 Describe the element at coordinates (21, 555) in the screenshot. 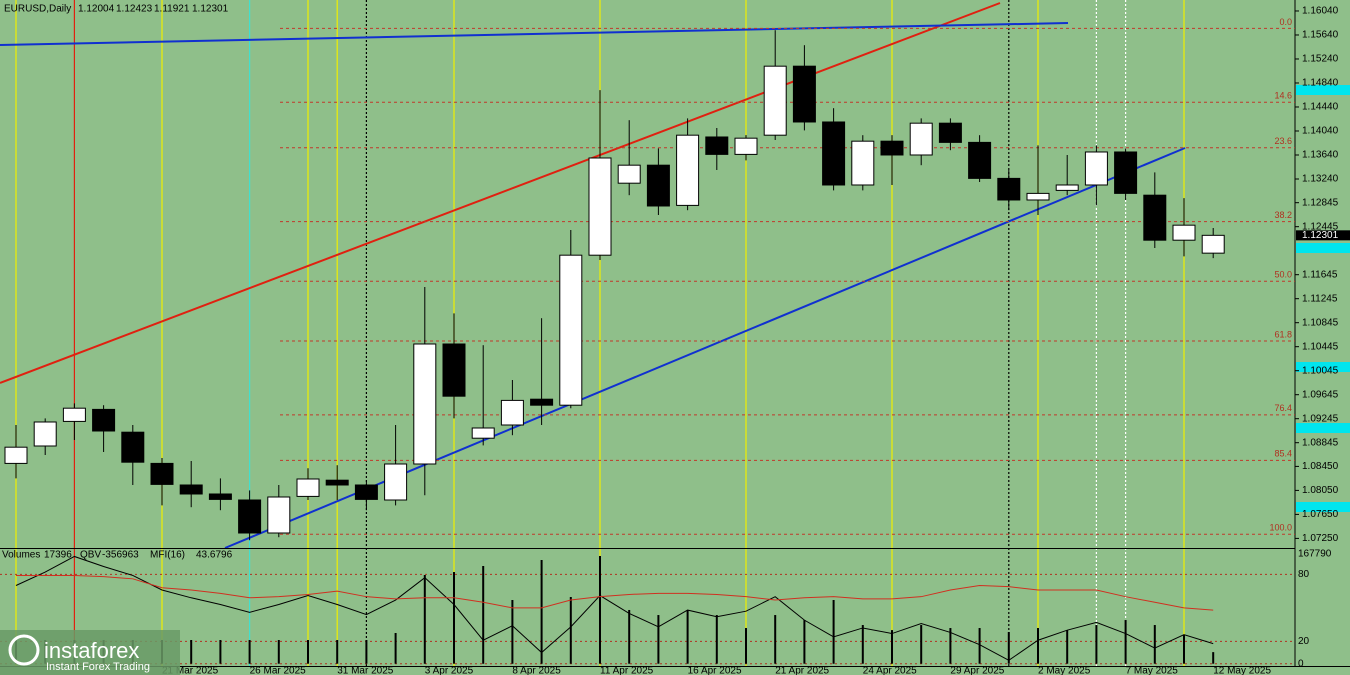

I see `indicator-label: Volumes` at that location.